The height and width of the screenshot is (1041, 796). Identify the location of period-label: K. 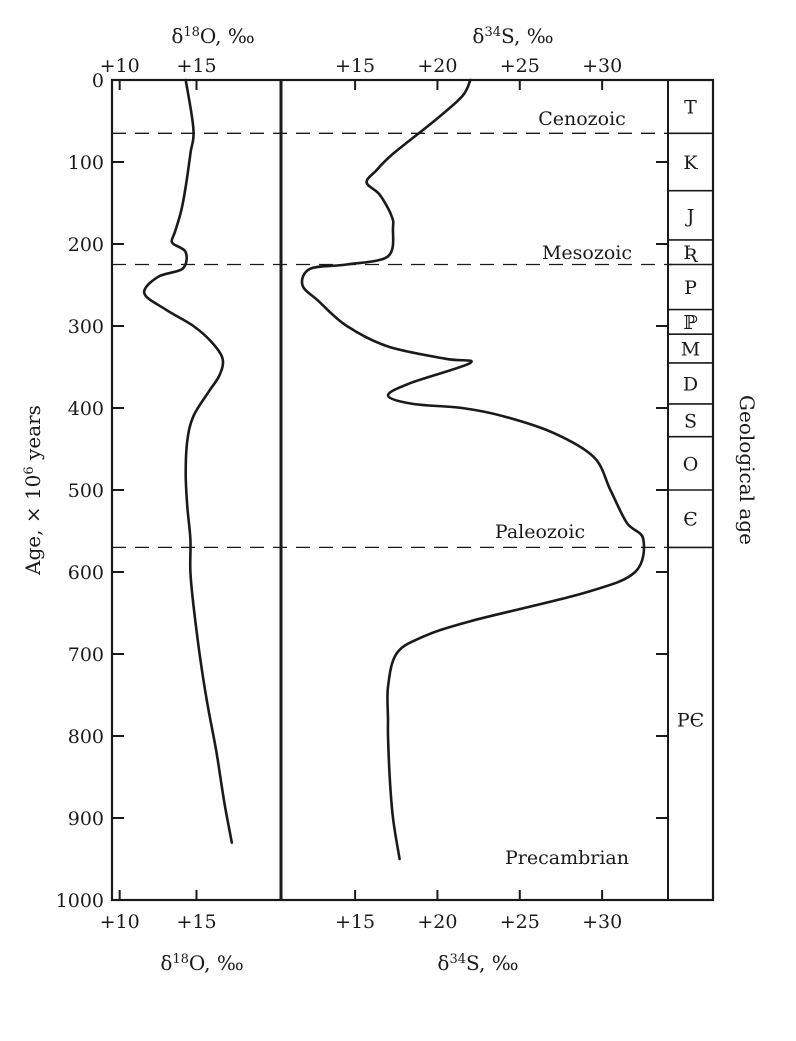
(690, 163).